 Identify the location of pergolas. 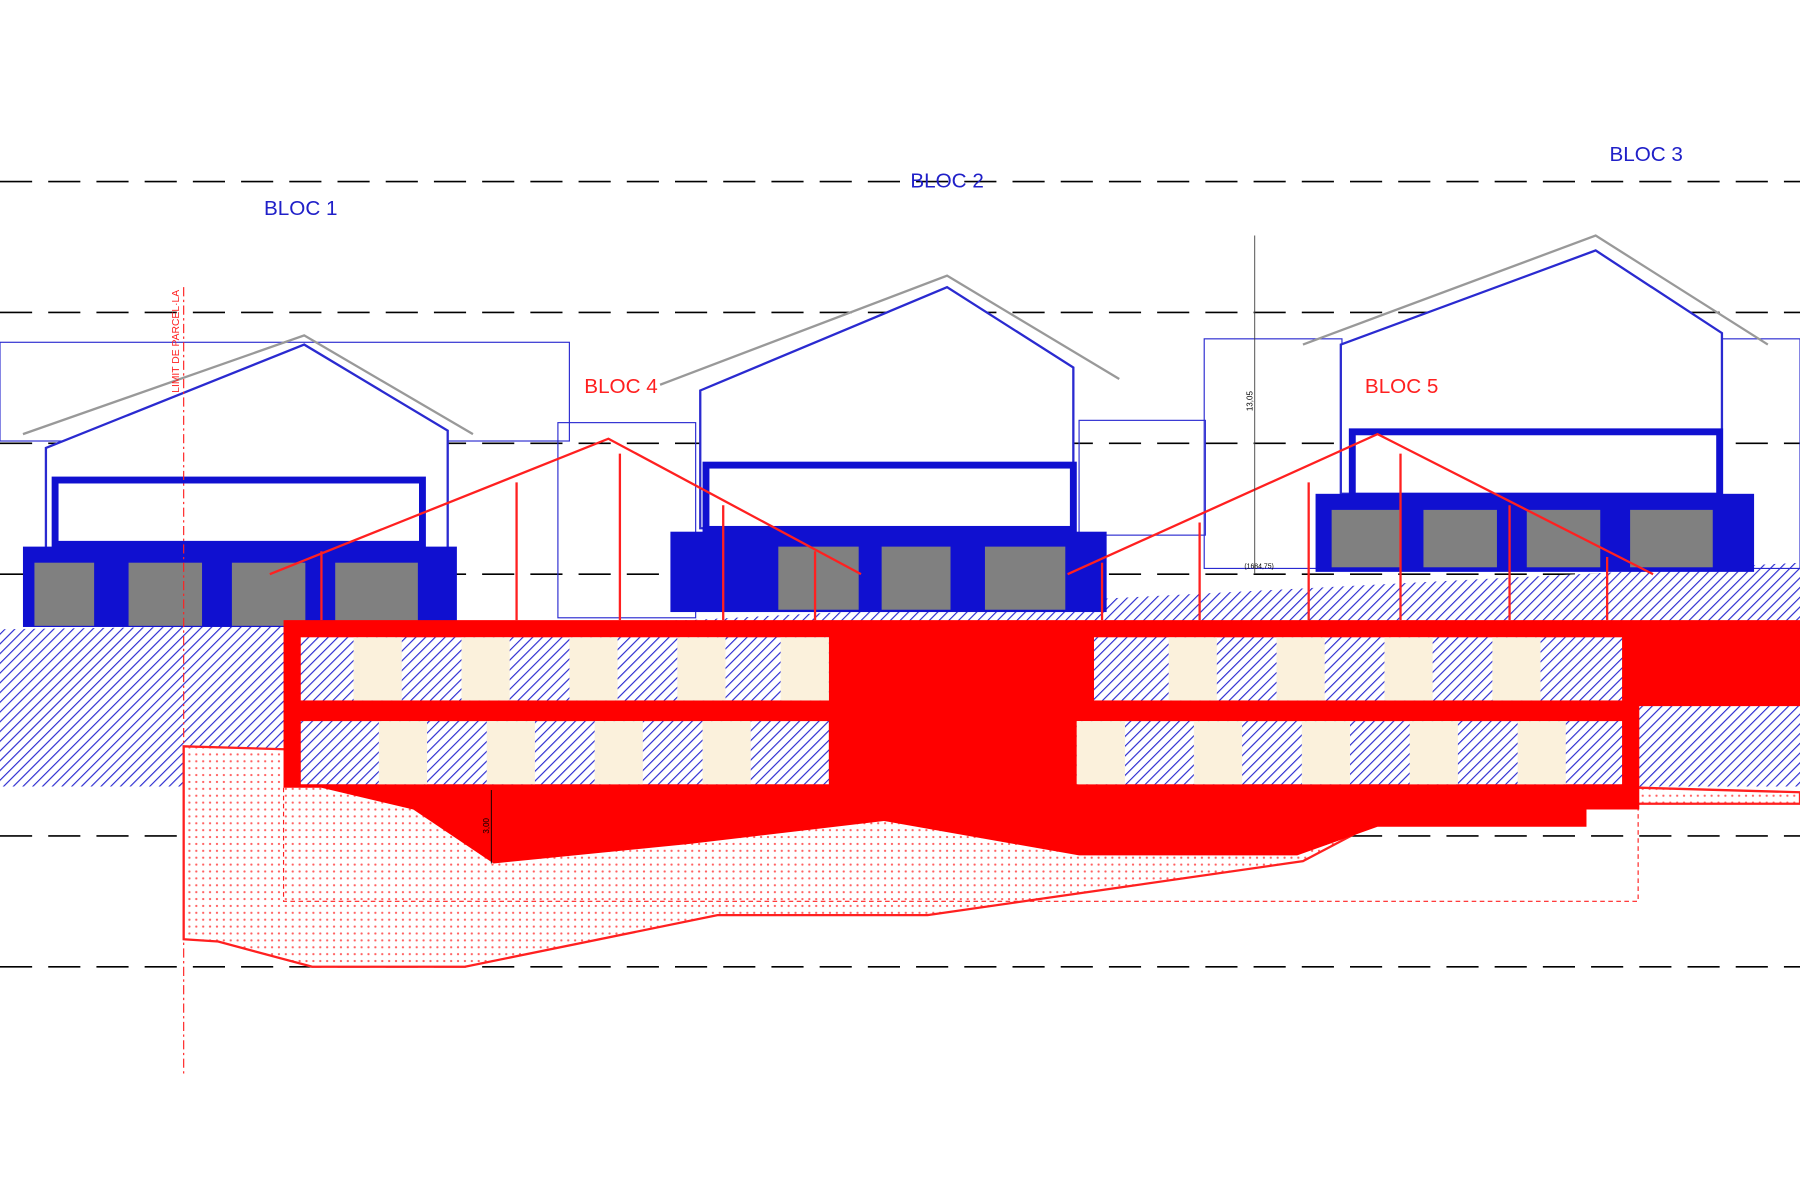
(961, 526).